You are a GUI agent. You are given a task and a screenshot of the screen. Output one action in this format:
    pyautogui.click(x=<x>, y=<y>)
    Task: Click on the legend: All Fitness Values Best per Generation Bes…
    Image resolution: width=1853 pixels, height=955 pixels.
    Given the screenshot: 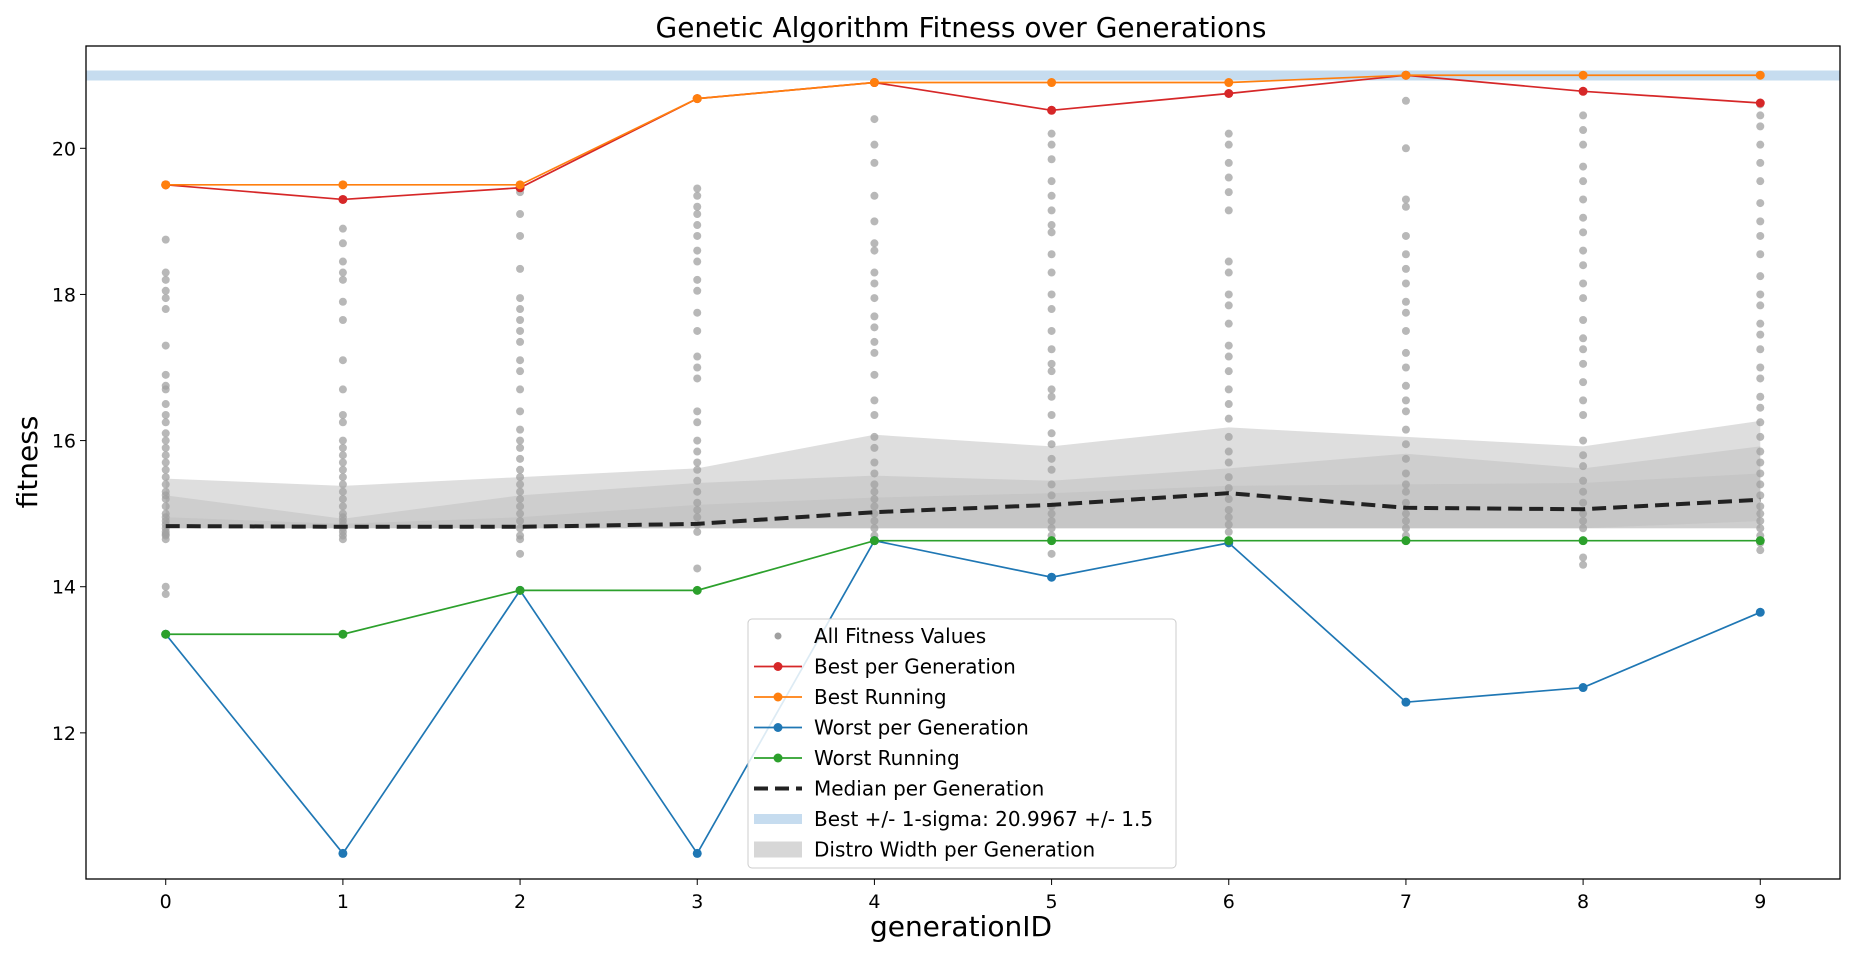 What is the action you would take?
    pyautogui.click(x=962, y=743)
    